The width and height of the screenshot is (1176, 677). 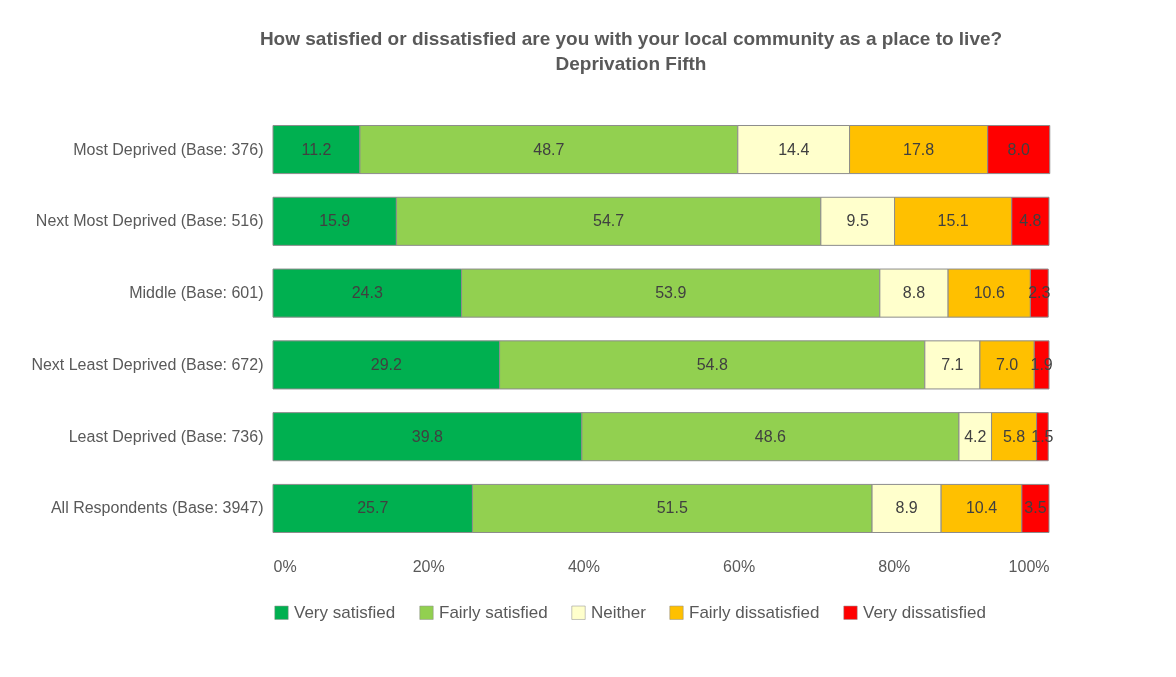 What do you see at coordinates (975, 436) in the screenshot?
I see `data-label: 4.2` at bounding box center [975, 436].